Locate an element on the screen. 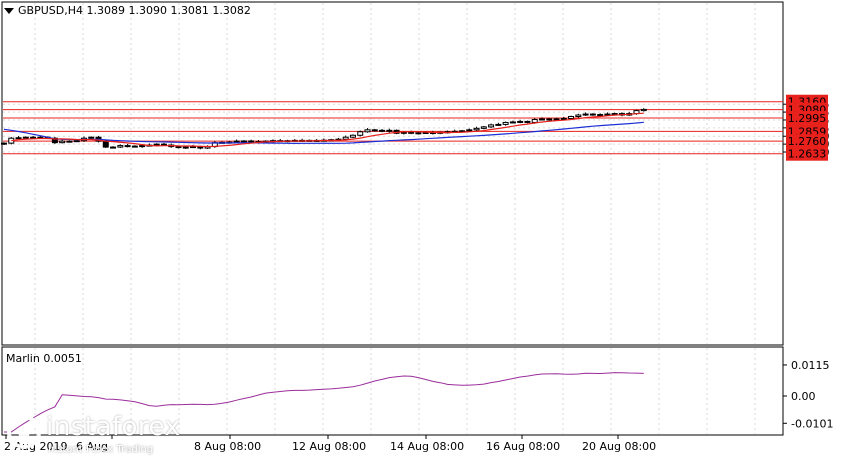 The width and height of the screenshot is (842, 459). time-axis-label: 2 Aug 2019 is located at coordinates (35, 446).